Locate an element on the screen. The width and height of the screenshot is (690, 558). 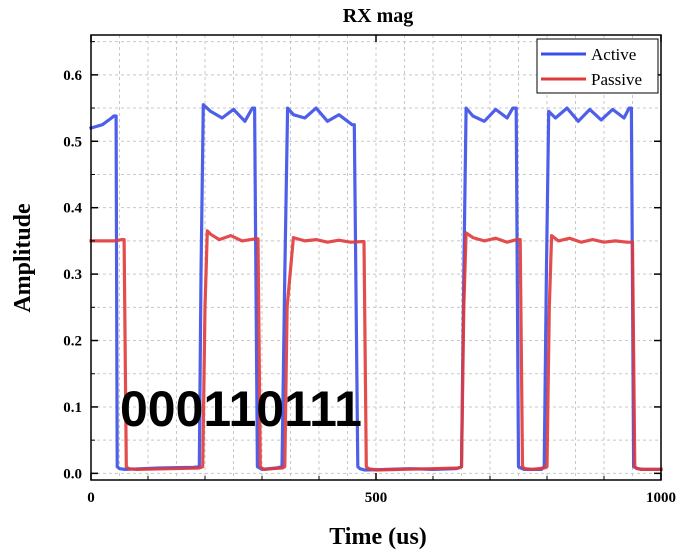
y-axis-label: Amplitude is located at coordinates (23, 258).